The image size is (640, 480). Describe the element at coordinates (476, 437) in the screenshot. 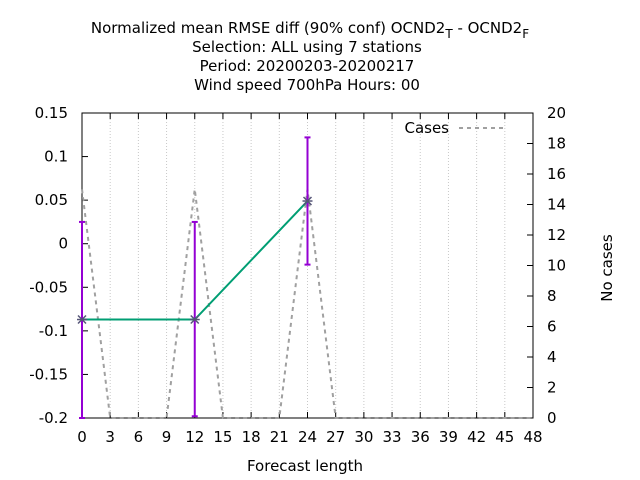

I see `x-tick-label: 42` at that location.